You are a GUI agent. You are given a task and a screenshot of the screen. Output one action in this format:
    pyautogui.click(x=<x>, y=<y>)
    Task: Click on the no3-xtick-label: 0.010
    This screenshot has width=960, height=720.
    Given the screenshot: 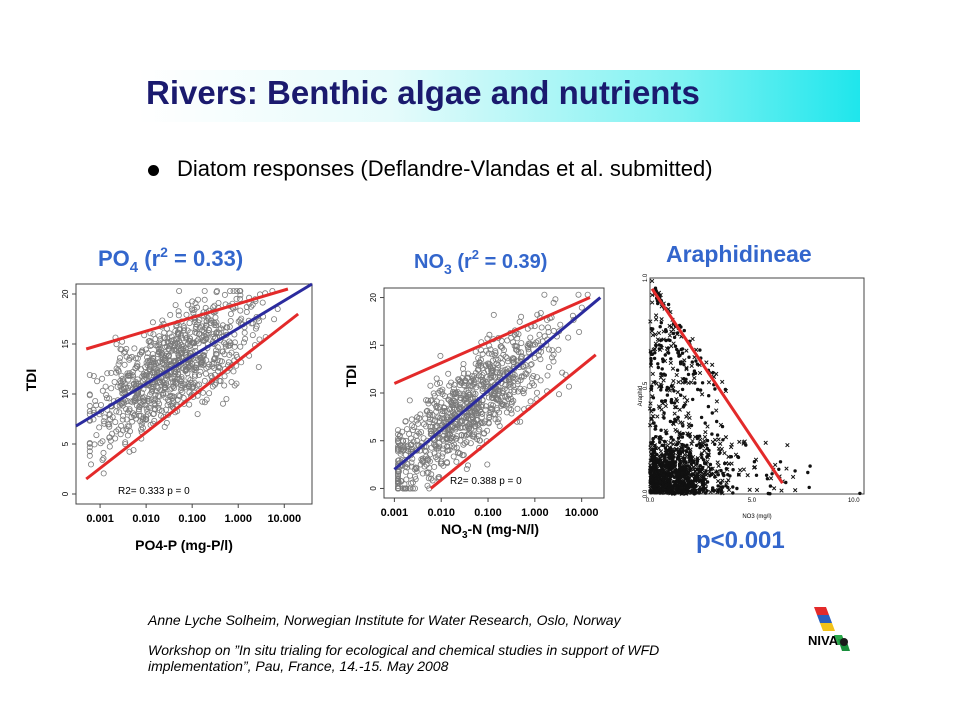 What is the action you would take?
    pyautogui.click(x=441, y=513)
    